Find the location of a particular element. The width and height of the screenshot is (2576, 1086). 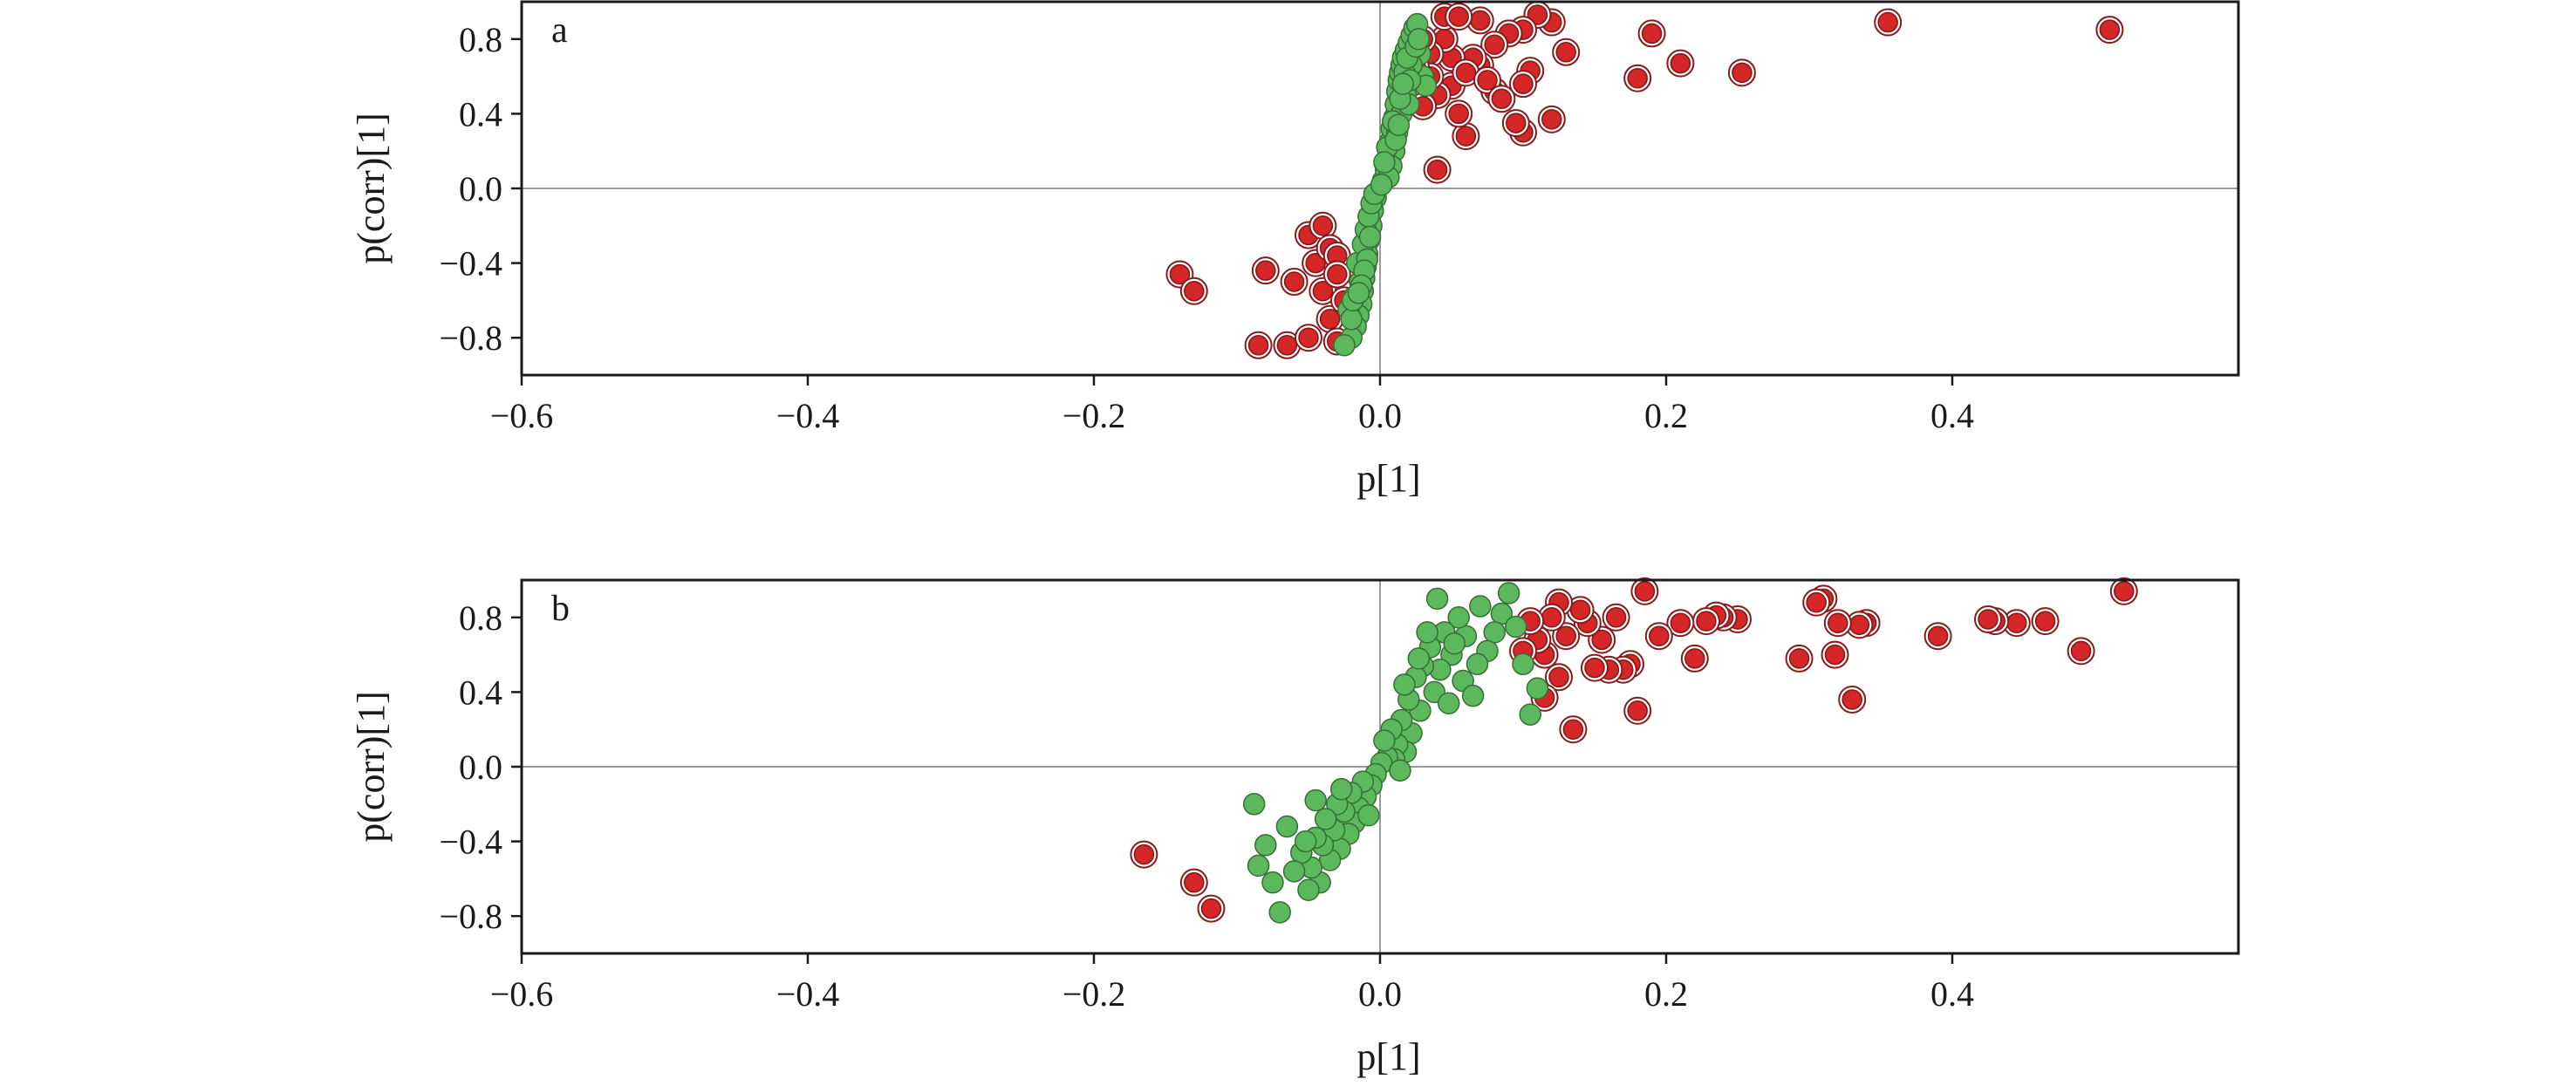

y-tick-label: −0.4 is located at coordinates (470, 263).